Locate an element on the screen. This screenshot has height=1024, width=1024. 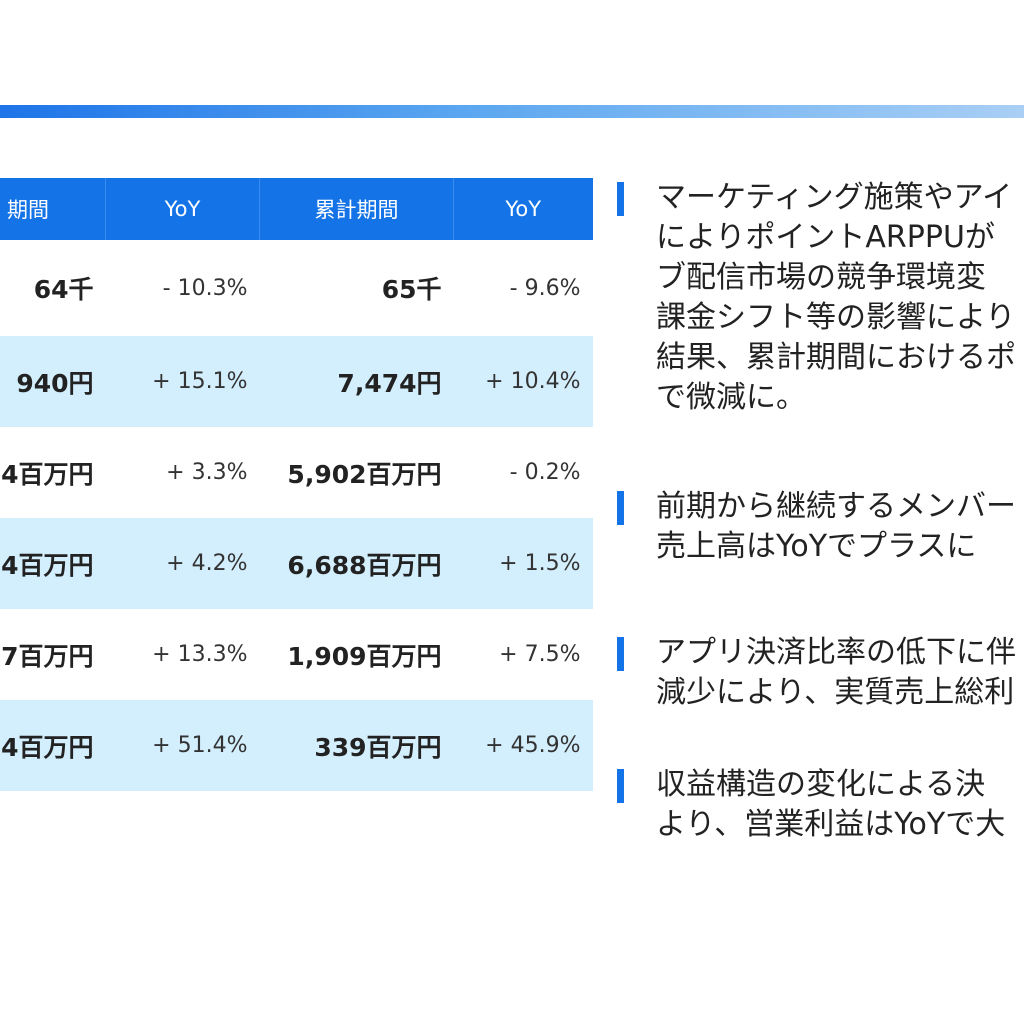
commentary-line: アプリ決済比率の低下に伴 is located at coordinates (836, 652).